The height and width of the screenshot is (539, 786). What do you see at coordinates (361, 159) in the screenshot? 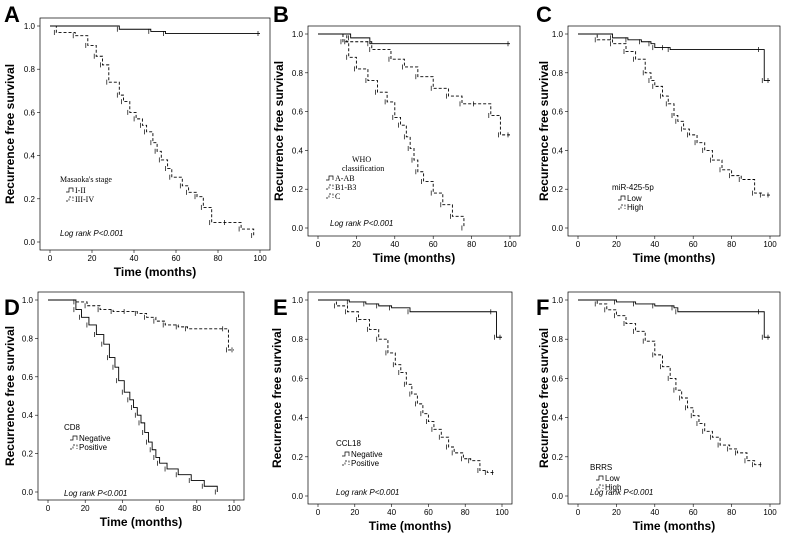
I see `legend-title: WHO` at bounding box center [361, 159].